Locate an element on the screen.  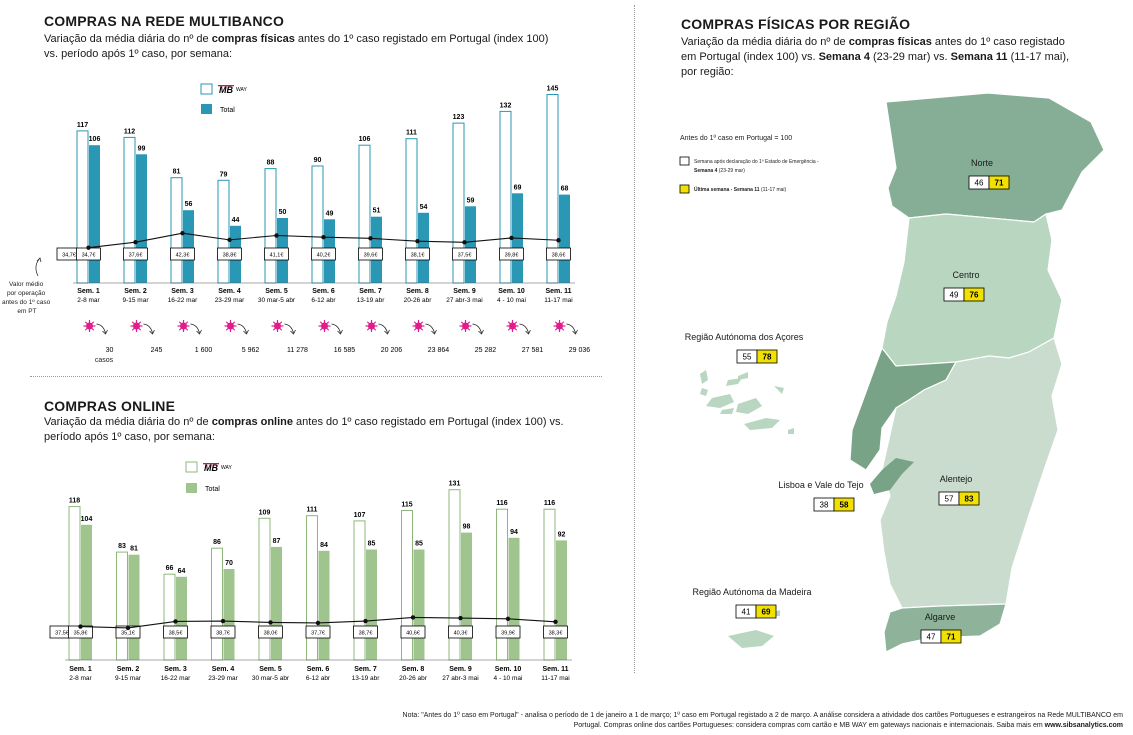
category-label: Sem. 8 is located at coordinates (417, 291).